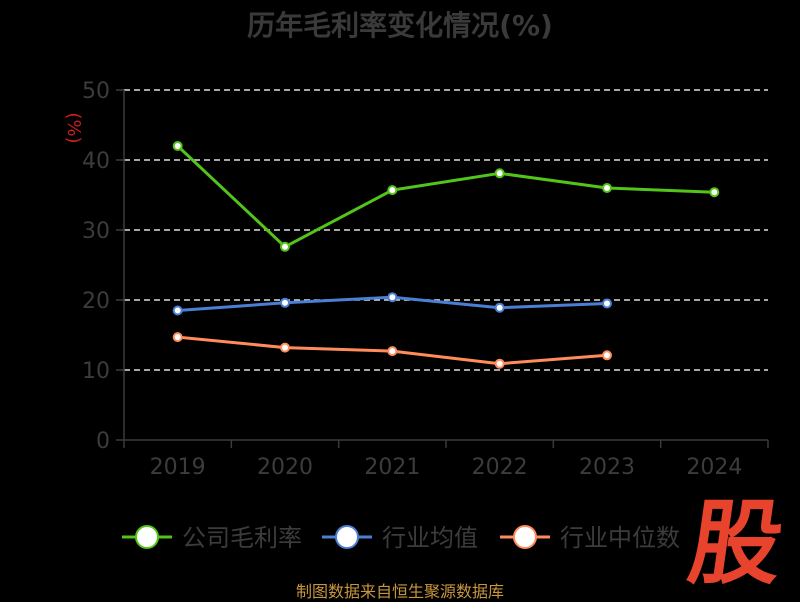 The image size is (800, 602). Describe the element at coordinates (392, 467) in the screenshot. I see `x-tick-label: 2021` at that location.